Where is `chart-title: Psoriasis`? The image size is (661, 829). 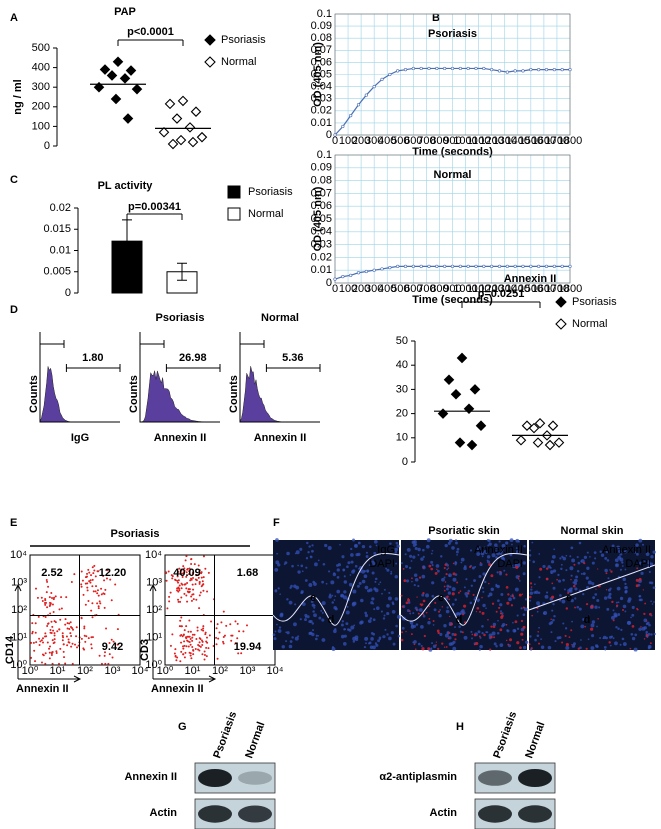
chart-title: Psoriasis is located at coordinates (452, 34).